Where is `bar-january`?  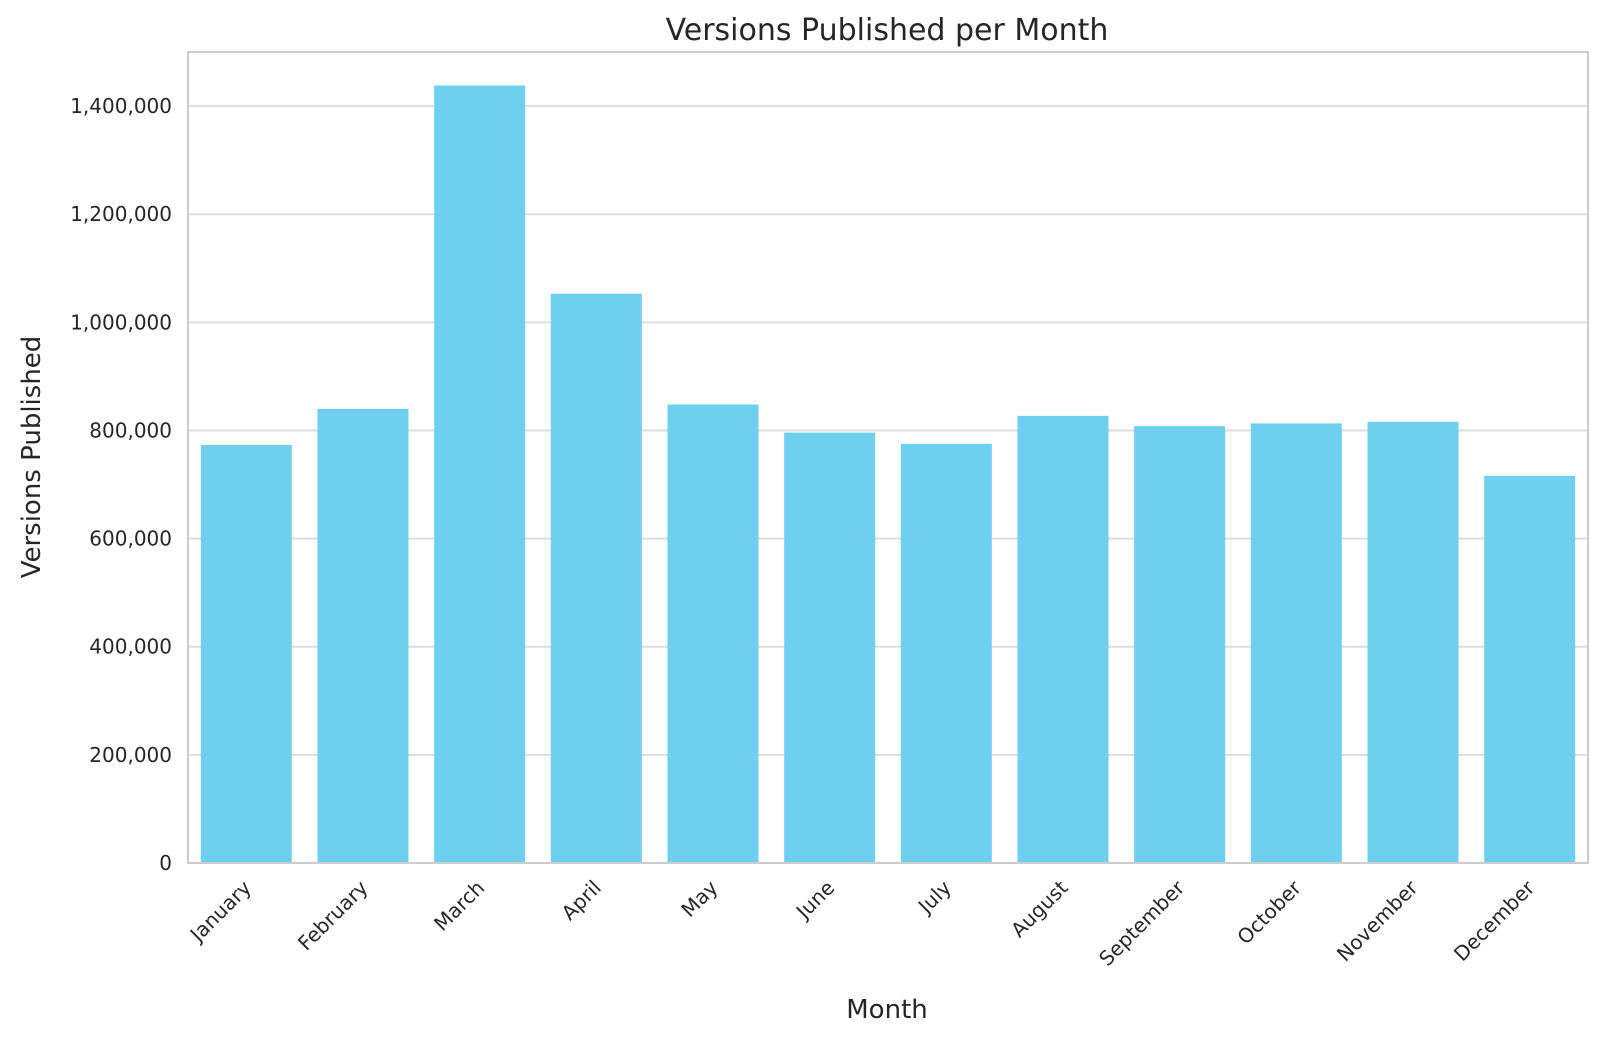
bar-january is located at coordinates (246, 654).